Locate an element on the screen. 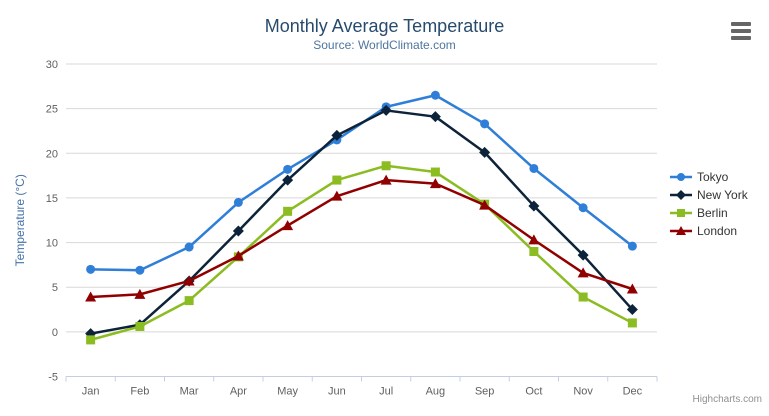  y-tick-label: 20 is located at coordinates (52, 154).